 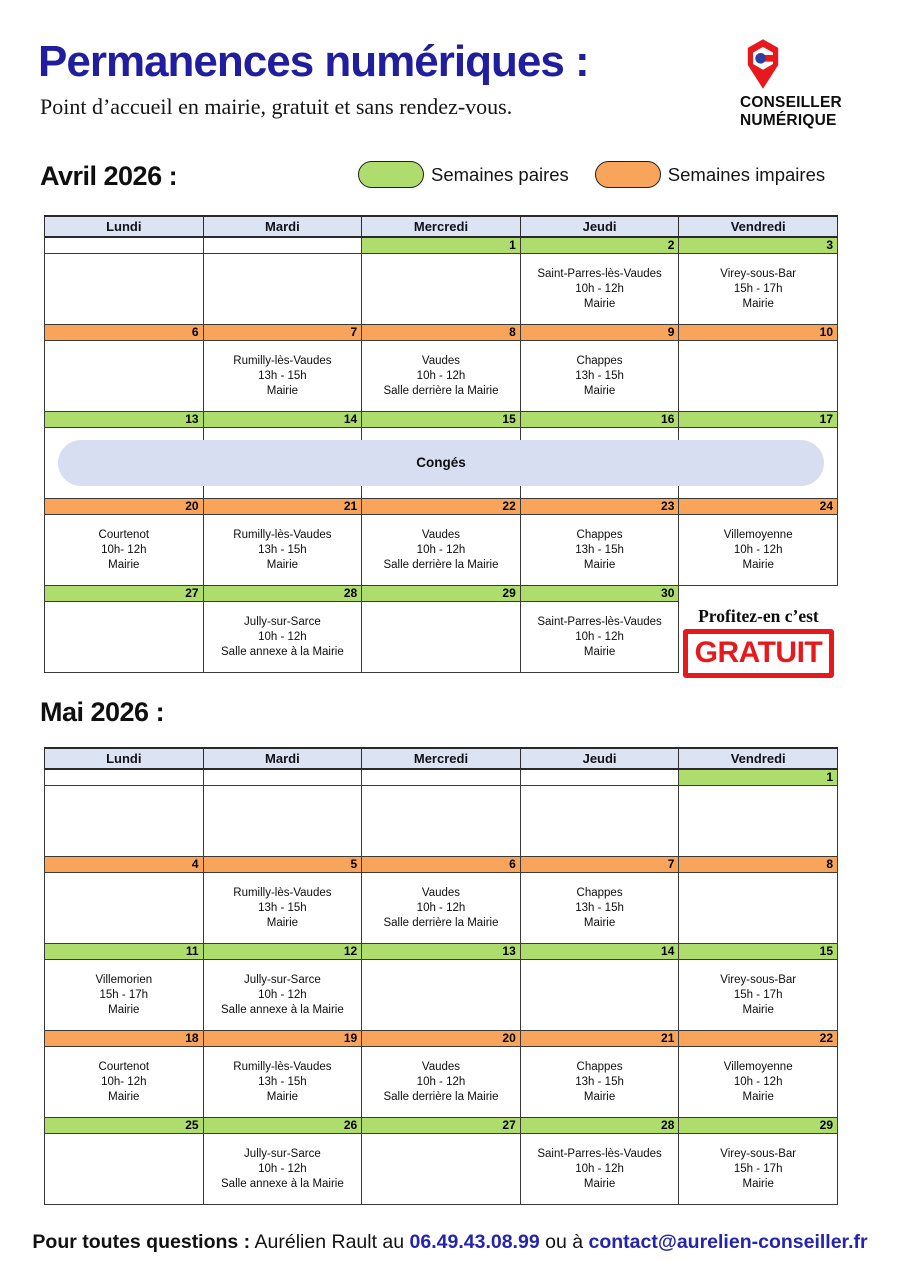 What do you see at coordinates (282, 758) in the screenshot?
I see `day-header: Mardi` at bounding box center [282, 758].